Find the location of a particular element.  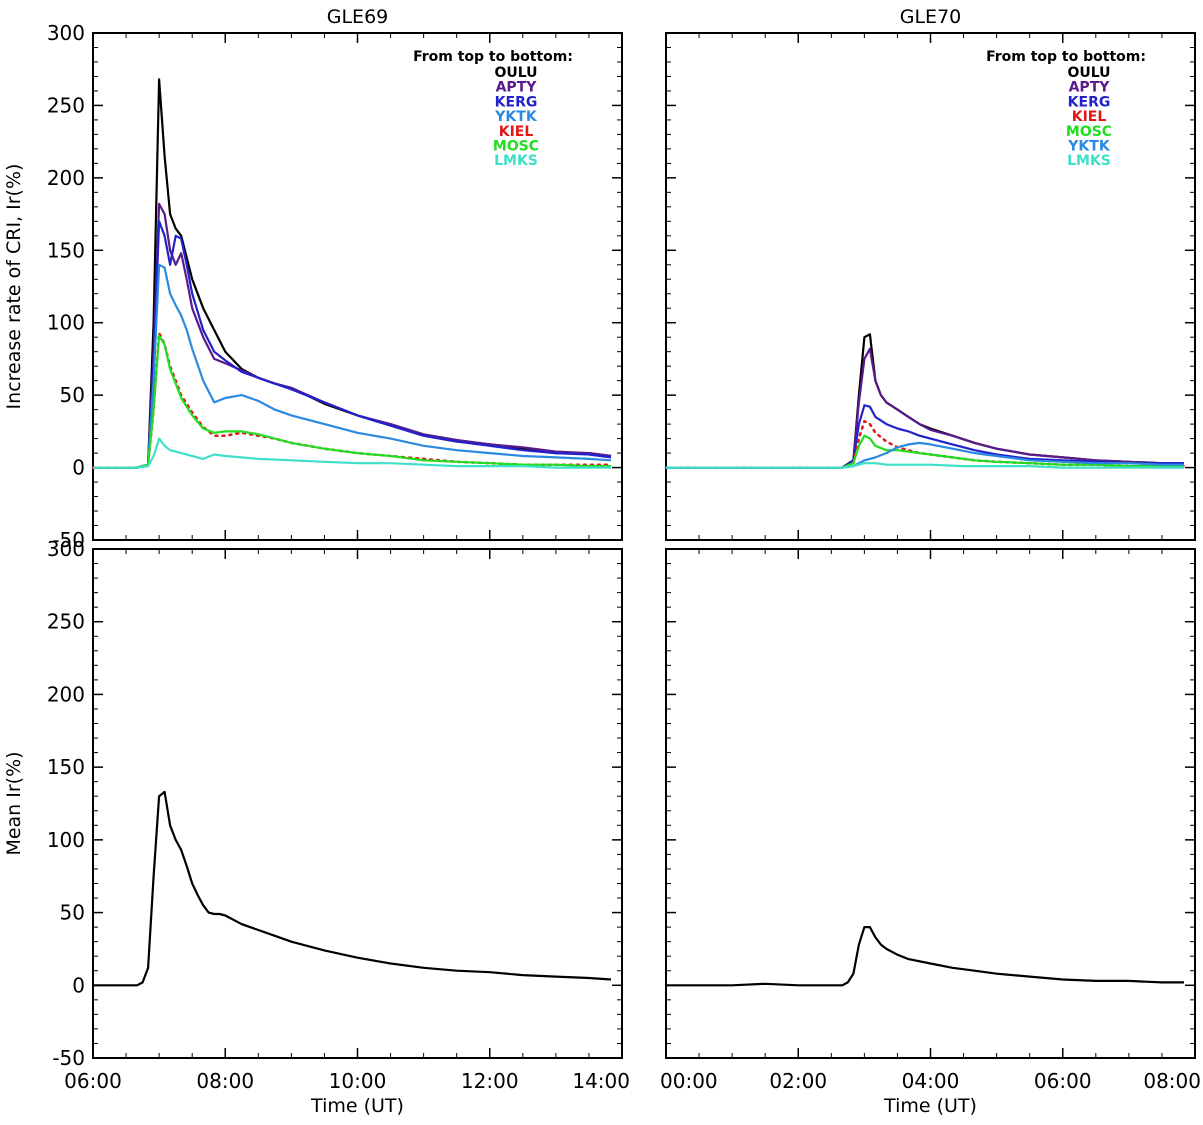

panel-title: GLE70 is located at coordinates (931, 17).